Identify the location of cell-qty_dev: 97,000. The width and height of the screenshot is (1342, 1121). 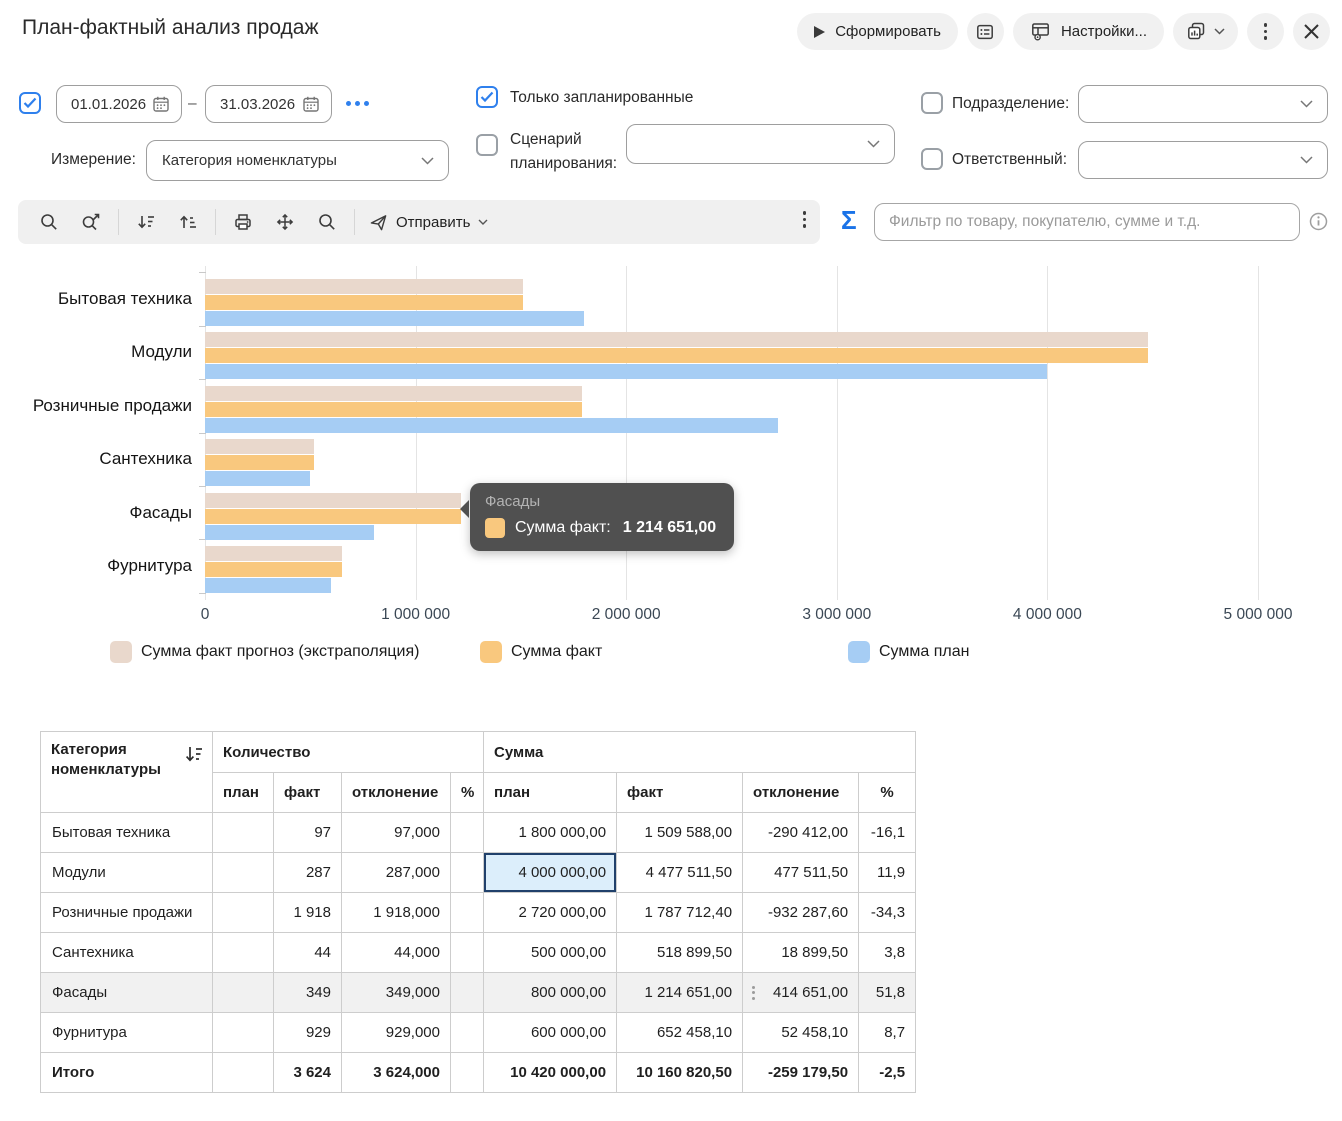
(396, 832).